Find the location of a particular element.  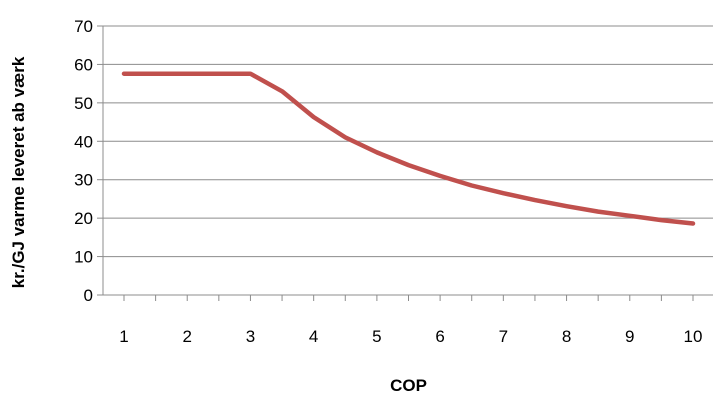

y-tick-label: 70 is located at coordinates (83, 26).